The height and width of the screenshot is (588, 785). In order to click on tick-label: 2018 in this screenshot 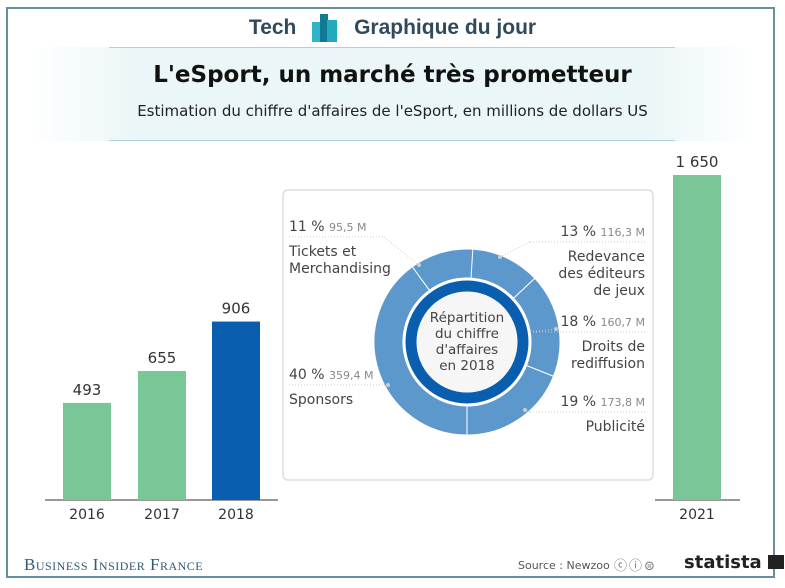, I will do `click(236, 515)`.